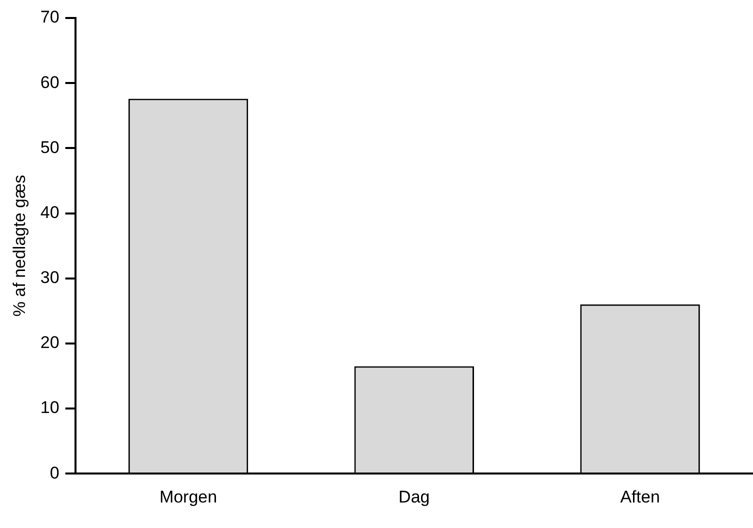  Describe the element at coordinates (55, 472) in the screenshot. I see `y-tick-label: 0` at that location.